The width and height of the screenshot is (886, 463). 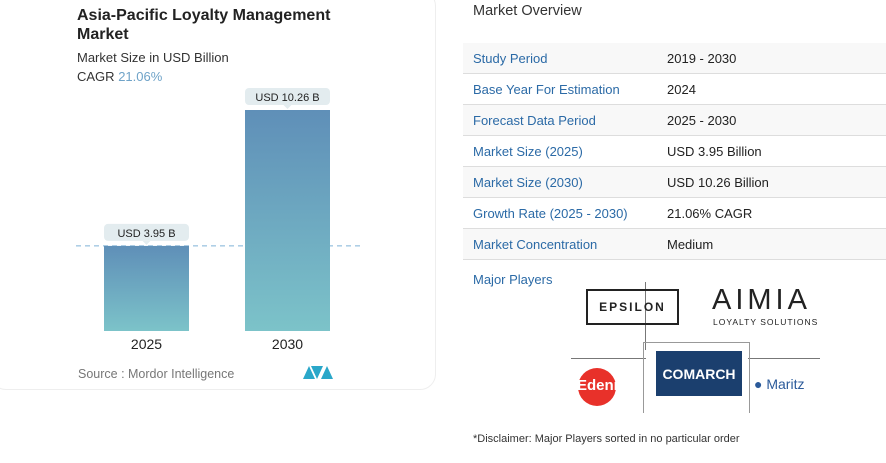 What do you see at coordinates (510, 58) in the screenshot?
I see `row-label: Study Period` at bounding box center [510, 58].